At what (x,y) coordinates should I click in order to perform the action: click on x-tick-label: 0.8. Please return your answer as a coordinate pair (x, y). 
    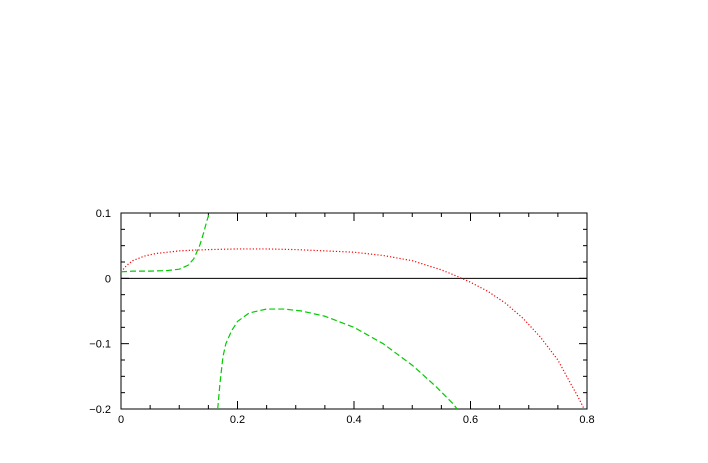
    Looking at the image, I should click on (586, 420).